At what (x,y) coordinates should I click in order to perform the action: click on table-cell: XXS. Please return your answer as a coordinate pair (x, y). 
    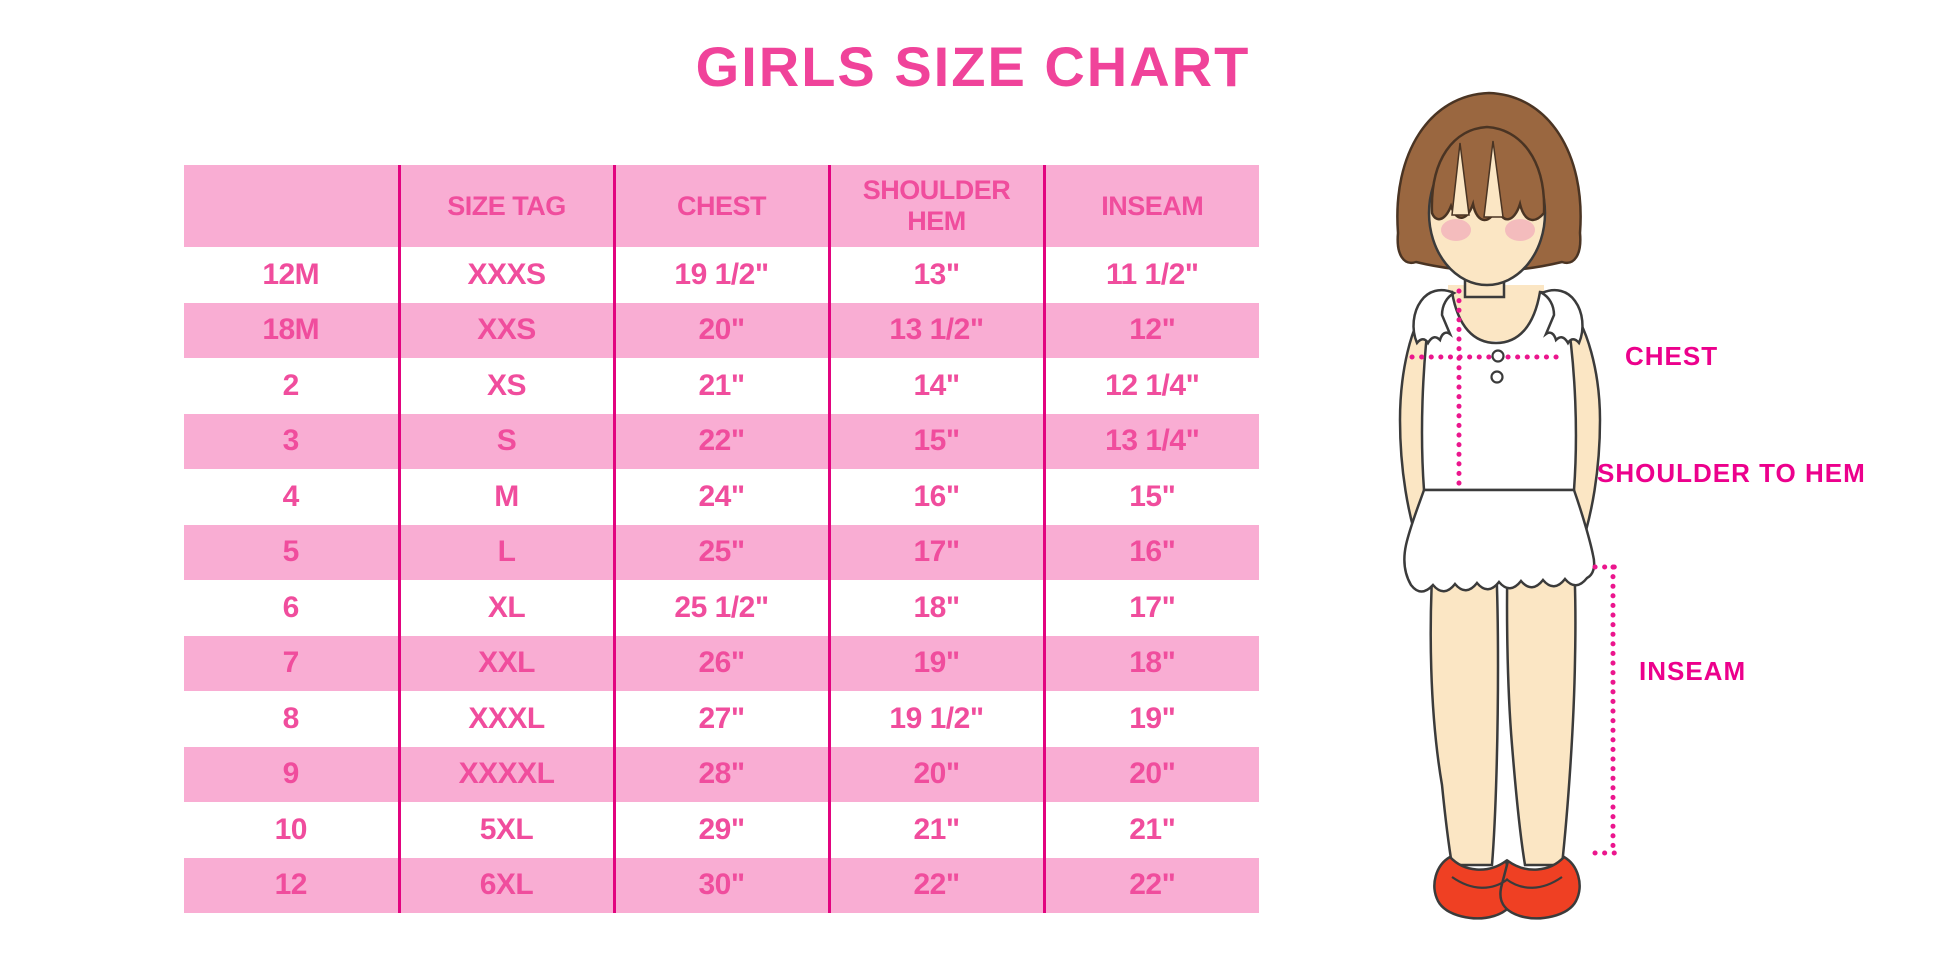
    Looking at the image, I should click on (505, 330).